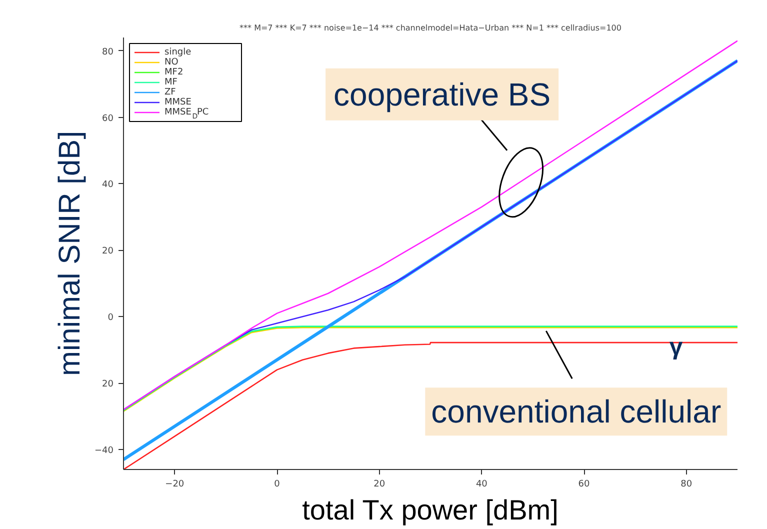  I want to click on y-tick-label: 0, so click(111, 318).